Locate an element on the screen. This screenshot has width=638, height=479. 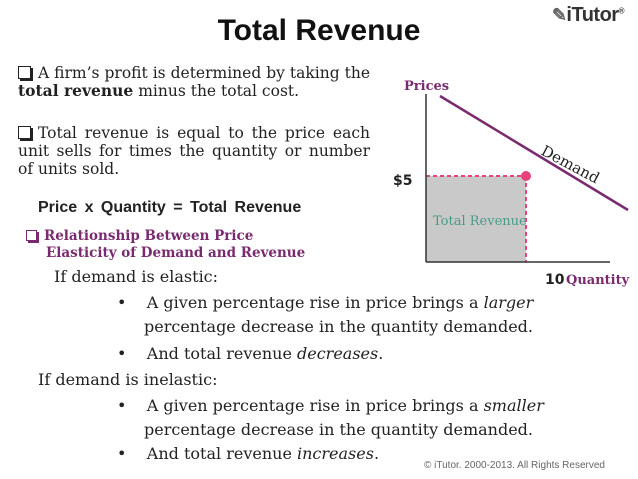
x-axis-label: Quantity is located at coordinates (598, 280).